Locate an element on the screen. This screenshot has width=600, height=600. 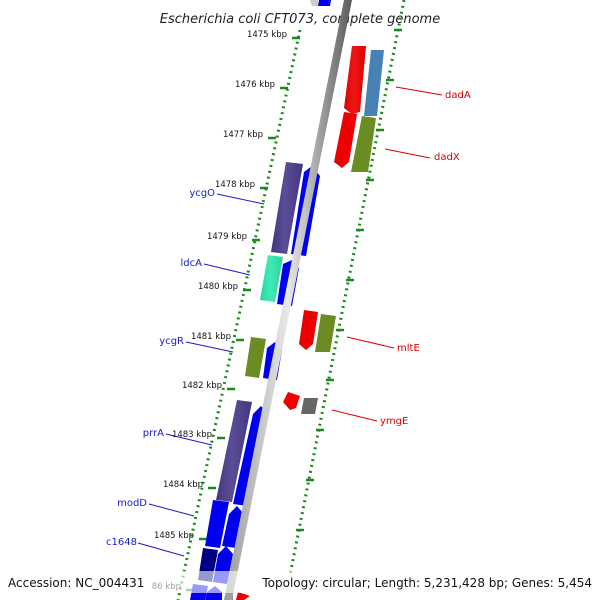
top-partial-features is located at coordinates (320, 3).